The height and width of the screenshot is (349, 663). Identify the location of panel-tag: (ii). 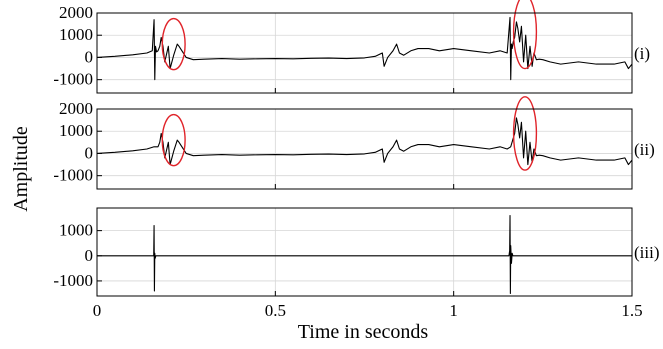
(644, 149).